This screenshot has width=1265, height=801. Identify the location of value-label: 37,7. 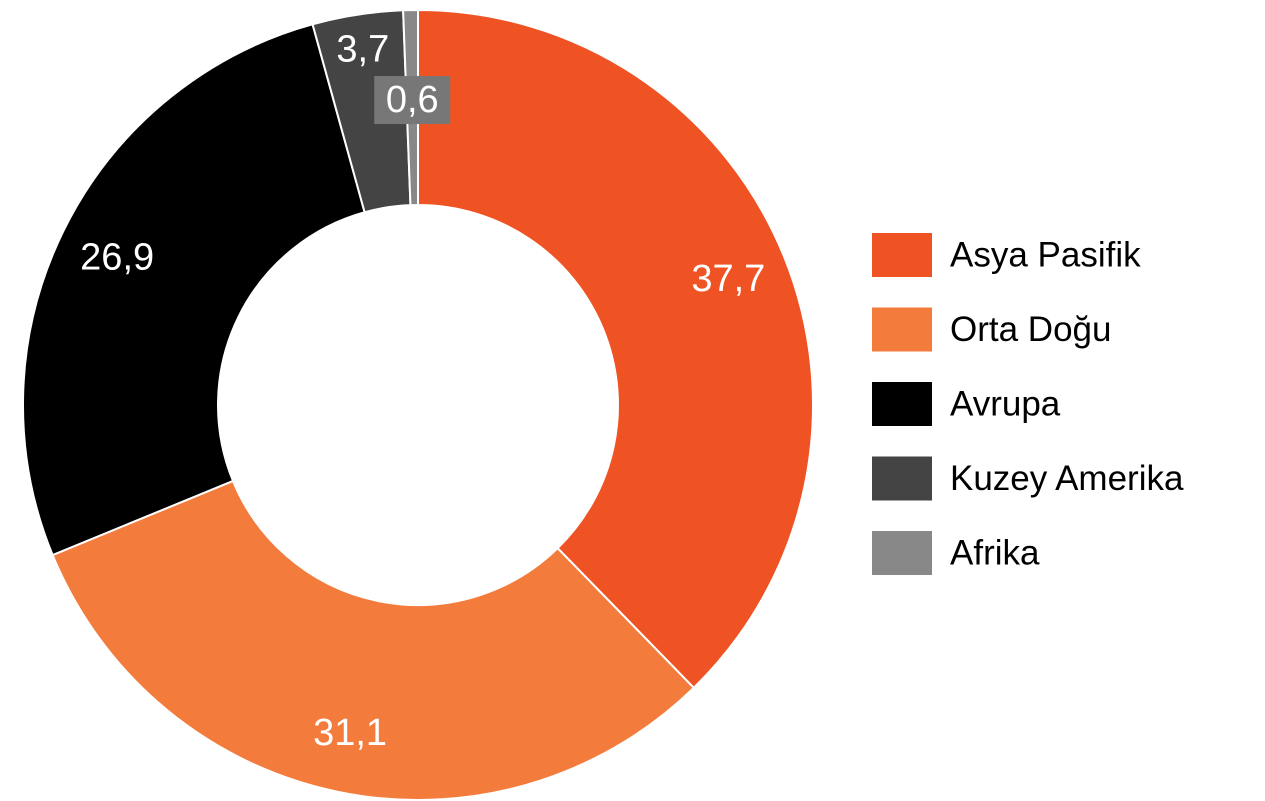
(728, 279).